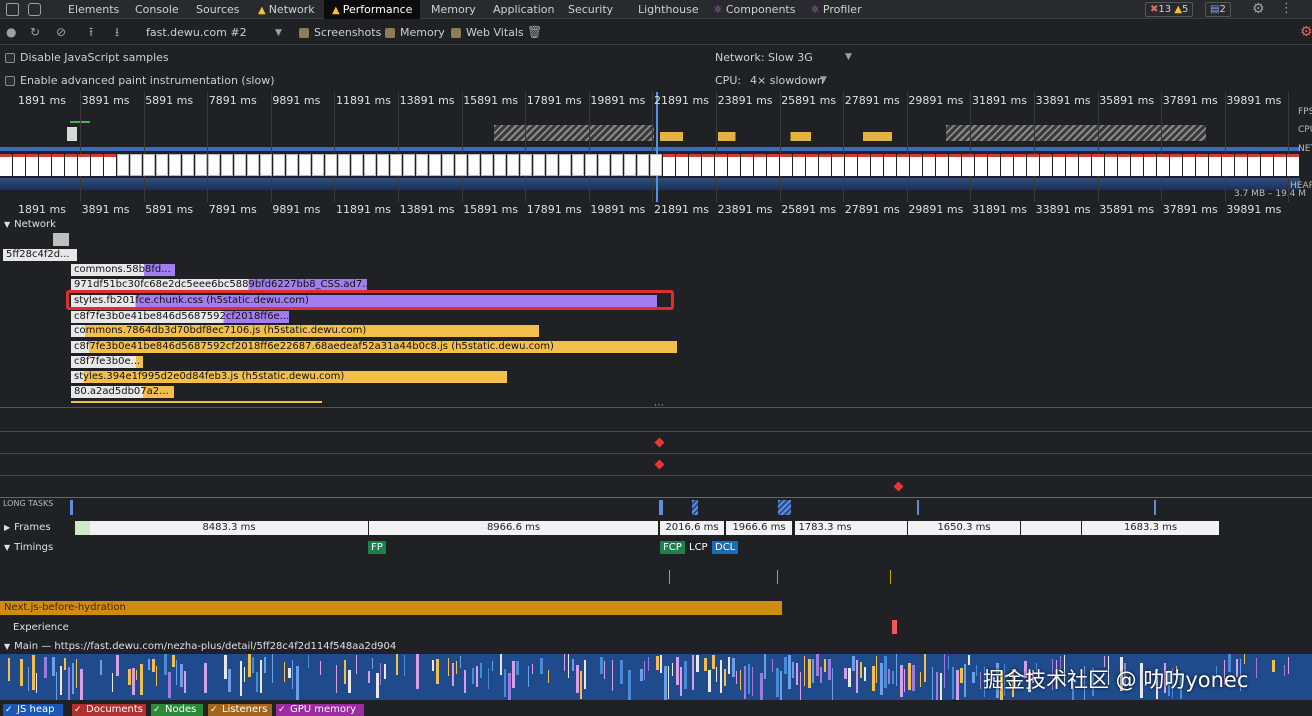 Image resolution: width=1312 pixels, height=716 pixels. I want to click on download-icon: ⭳, so click(117, 32).